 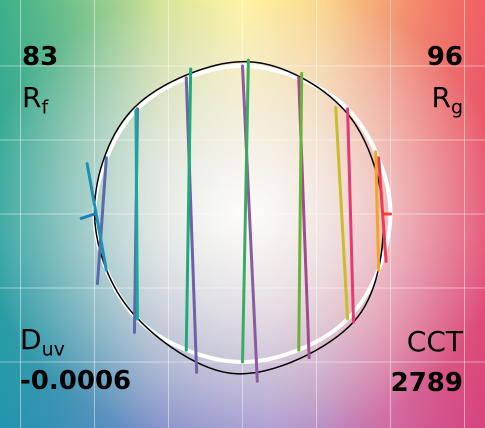 I want to click on duv-label: Duv, so click(x=42, y=342).